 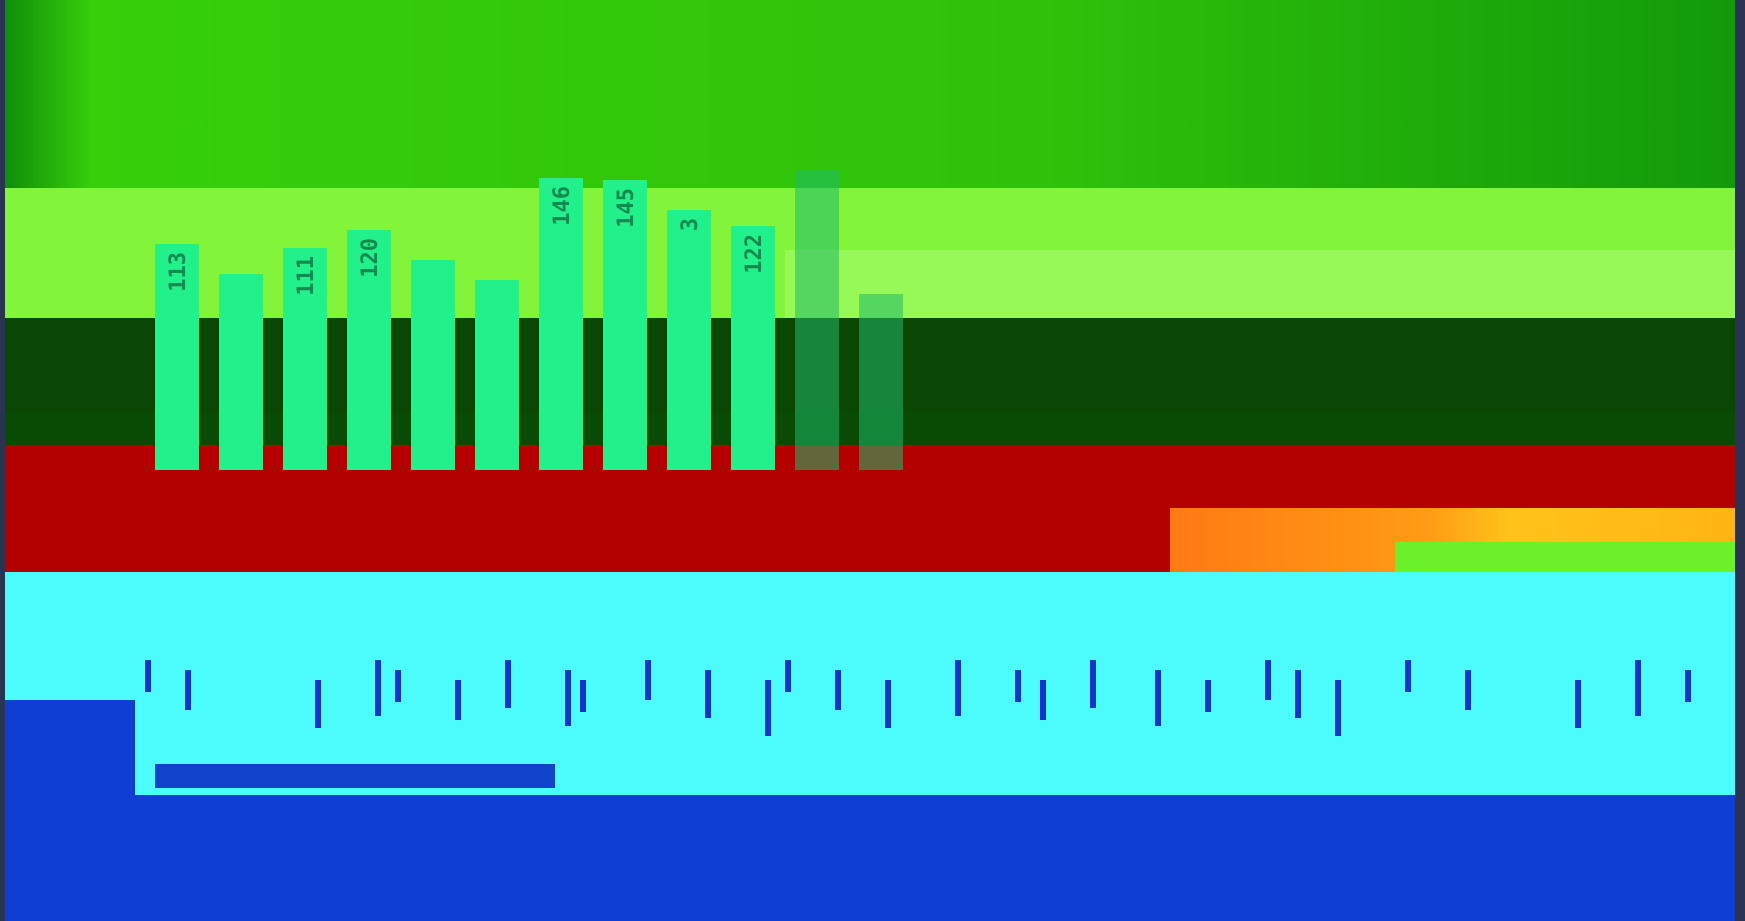 What do you see at coordinates (753, 348) in the screenshot?
I see `bar-c10` at bounding box center [753, 348].